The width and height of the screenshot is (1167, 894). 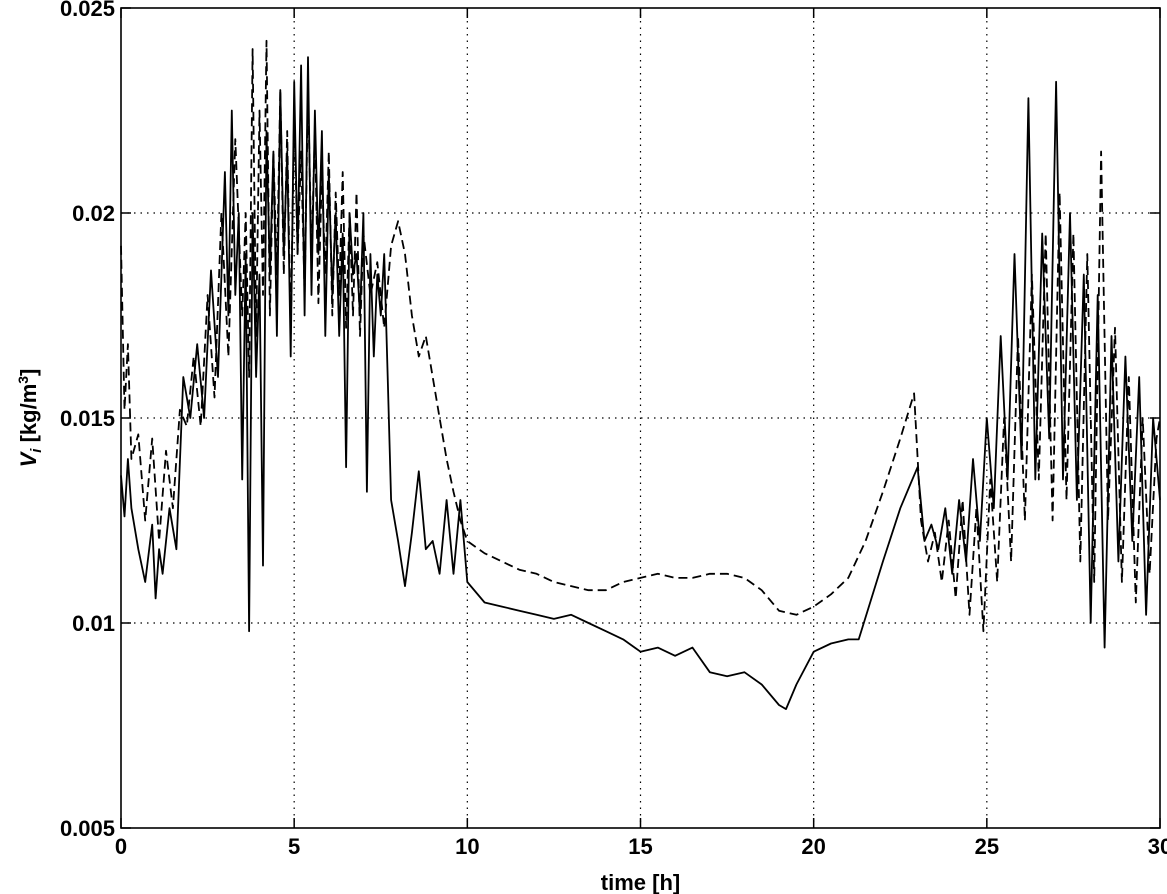 What do you see at coordinates (640, 846) in the screenshot?
I see `x-tick-label: 15` at bounding box center [640, 846].